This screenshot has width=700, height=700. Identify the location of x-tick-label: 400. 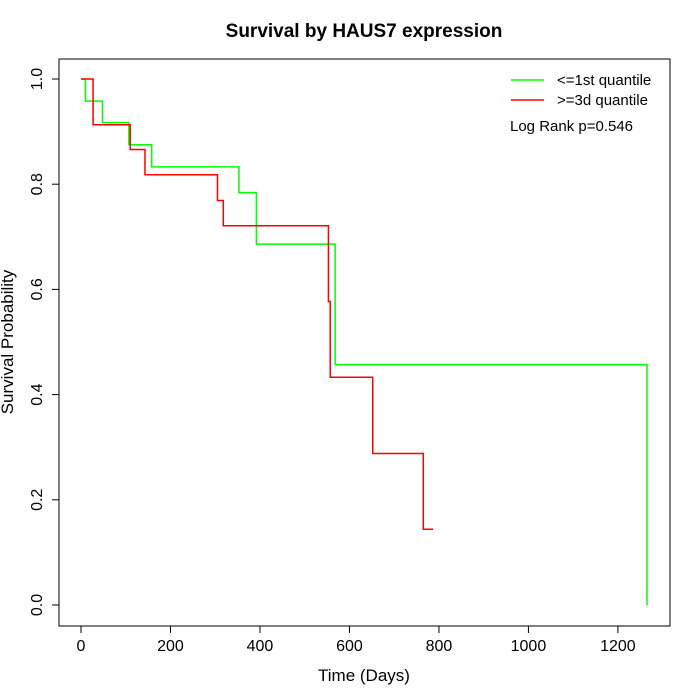
(260, 646).